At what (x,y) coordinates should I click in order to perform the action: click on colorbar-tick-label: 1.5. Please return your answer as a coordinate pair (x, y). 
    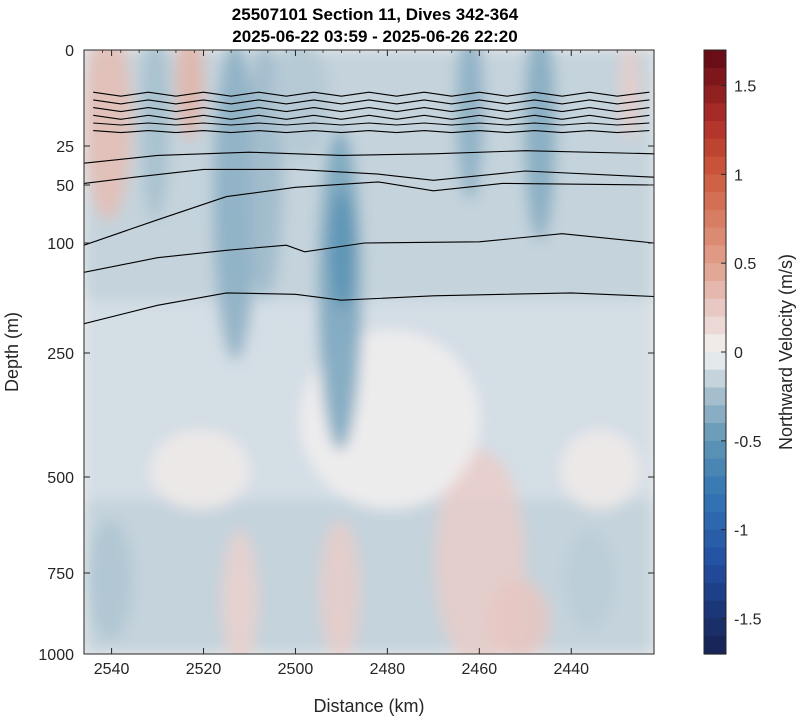
    Looking at the image, I should click on (745, 87).